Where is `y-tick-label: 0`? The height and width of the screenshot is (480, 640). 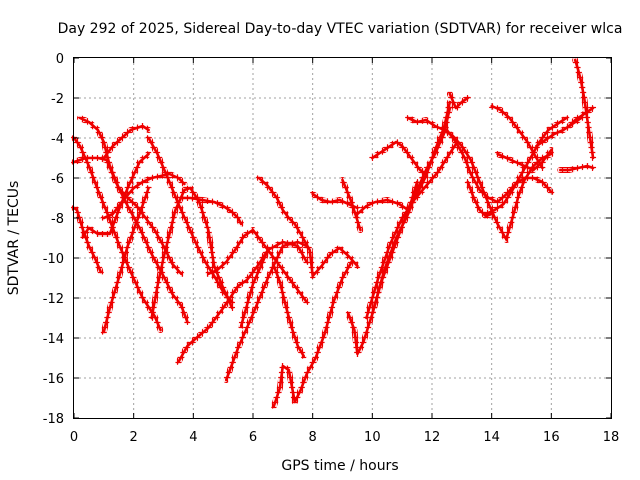
y-tick-label: 0 is located at coordinates (60, 59).